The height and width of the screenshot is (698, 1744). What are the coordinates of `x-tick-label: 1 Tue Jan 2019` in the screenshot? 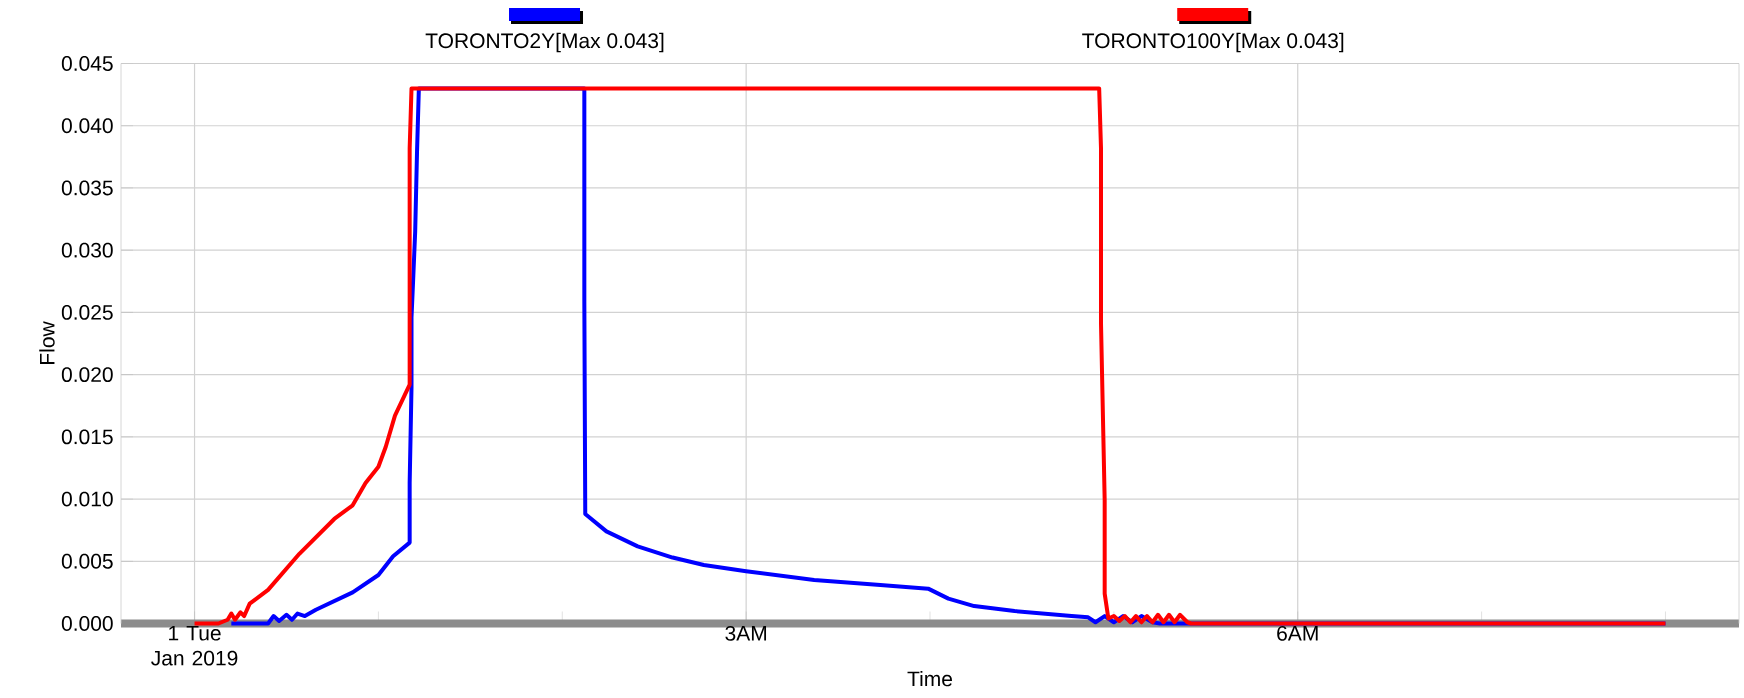 It's located at (194, 645).